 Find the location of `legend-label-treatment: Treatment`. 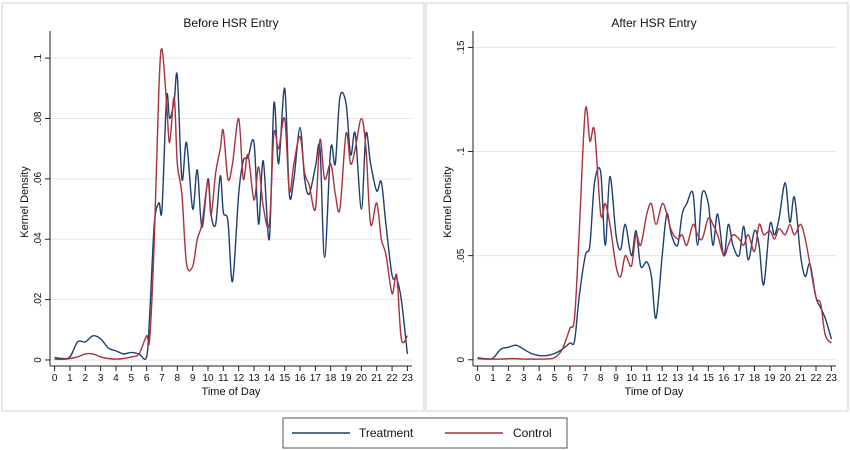

legend-label-treatment: Treatment is located at coordinates (386, 433).